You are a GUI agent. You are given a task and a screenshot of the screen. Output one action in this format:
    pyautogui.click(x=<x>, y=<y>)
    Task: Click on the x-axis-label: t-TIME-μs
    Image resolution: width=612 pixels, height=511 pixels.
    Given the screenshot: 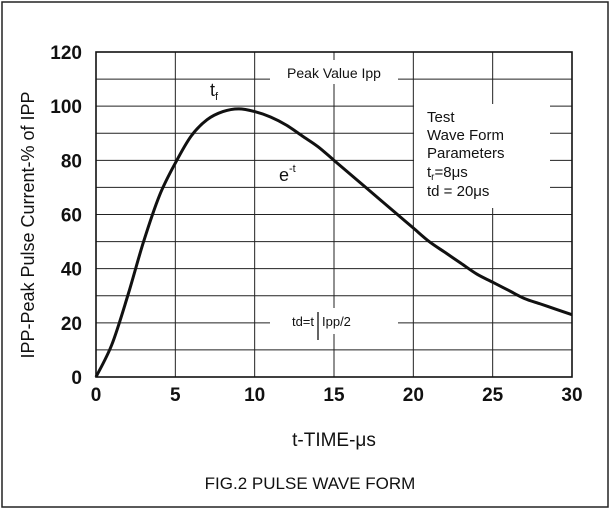 What is the action you would take?
    pyautogui.click(x=334, y=440)
    